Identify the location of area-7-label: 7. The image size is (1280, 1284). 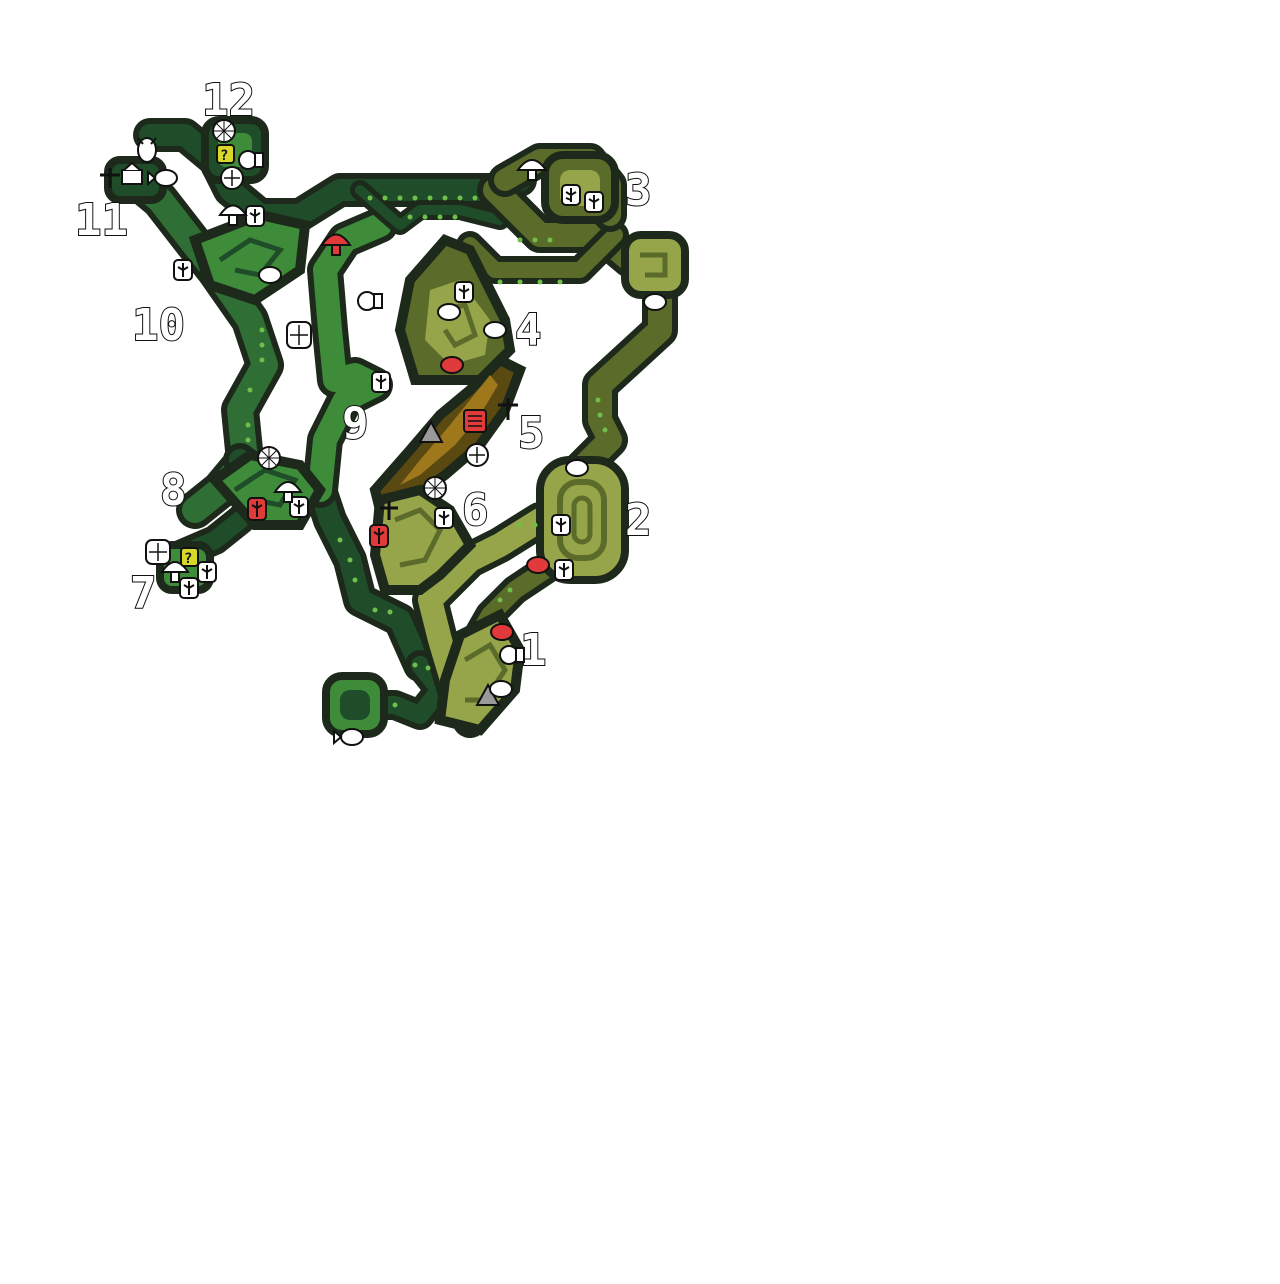
(143, 593).